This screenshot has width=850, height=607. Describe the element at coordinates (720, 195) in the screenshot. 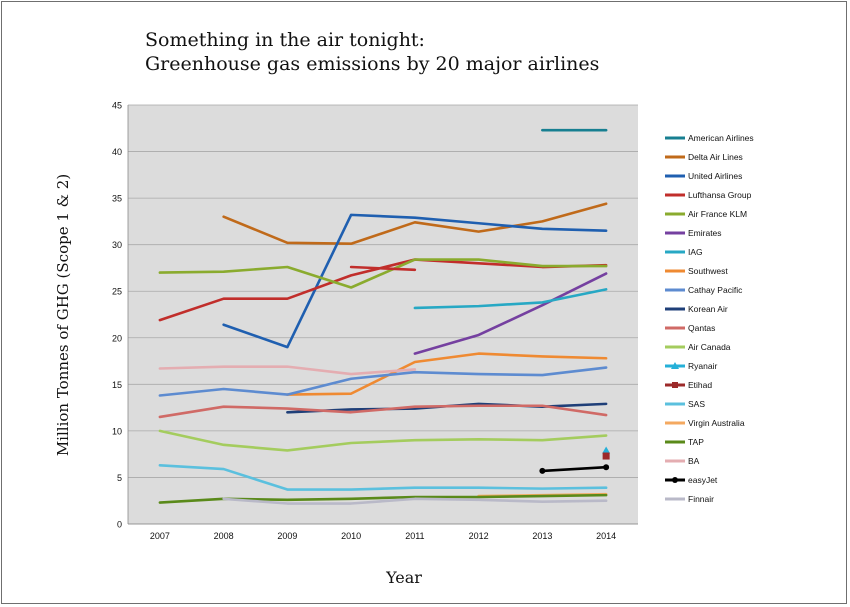

I see `legend-label: Lufthansa Group` at that location.